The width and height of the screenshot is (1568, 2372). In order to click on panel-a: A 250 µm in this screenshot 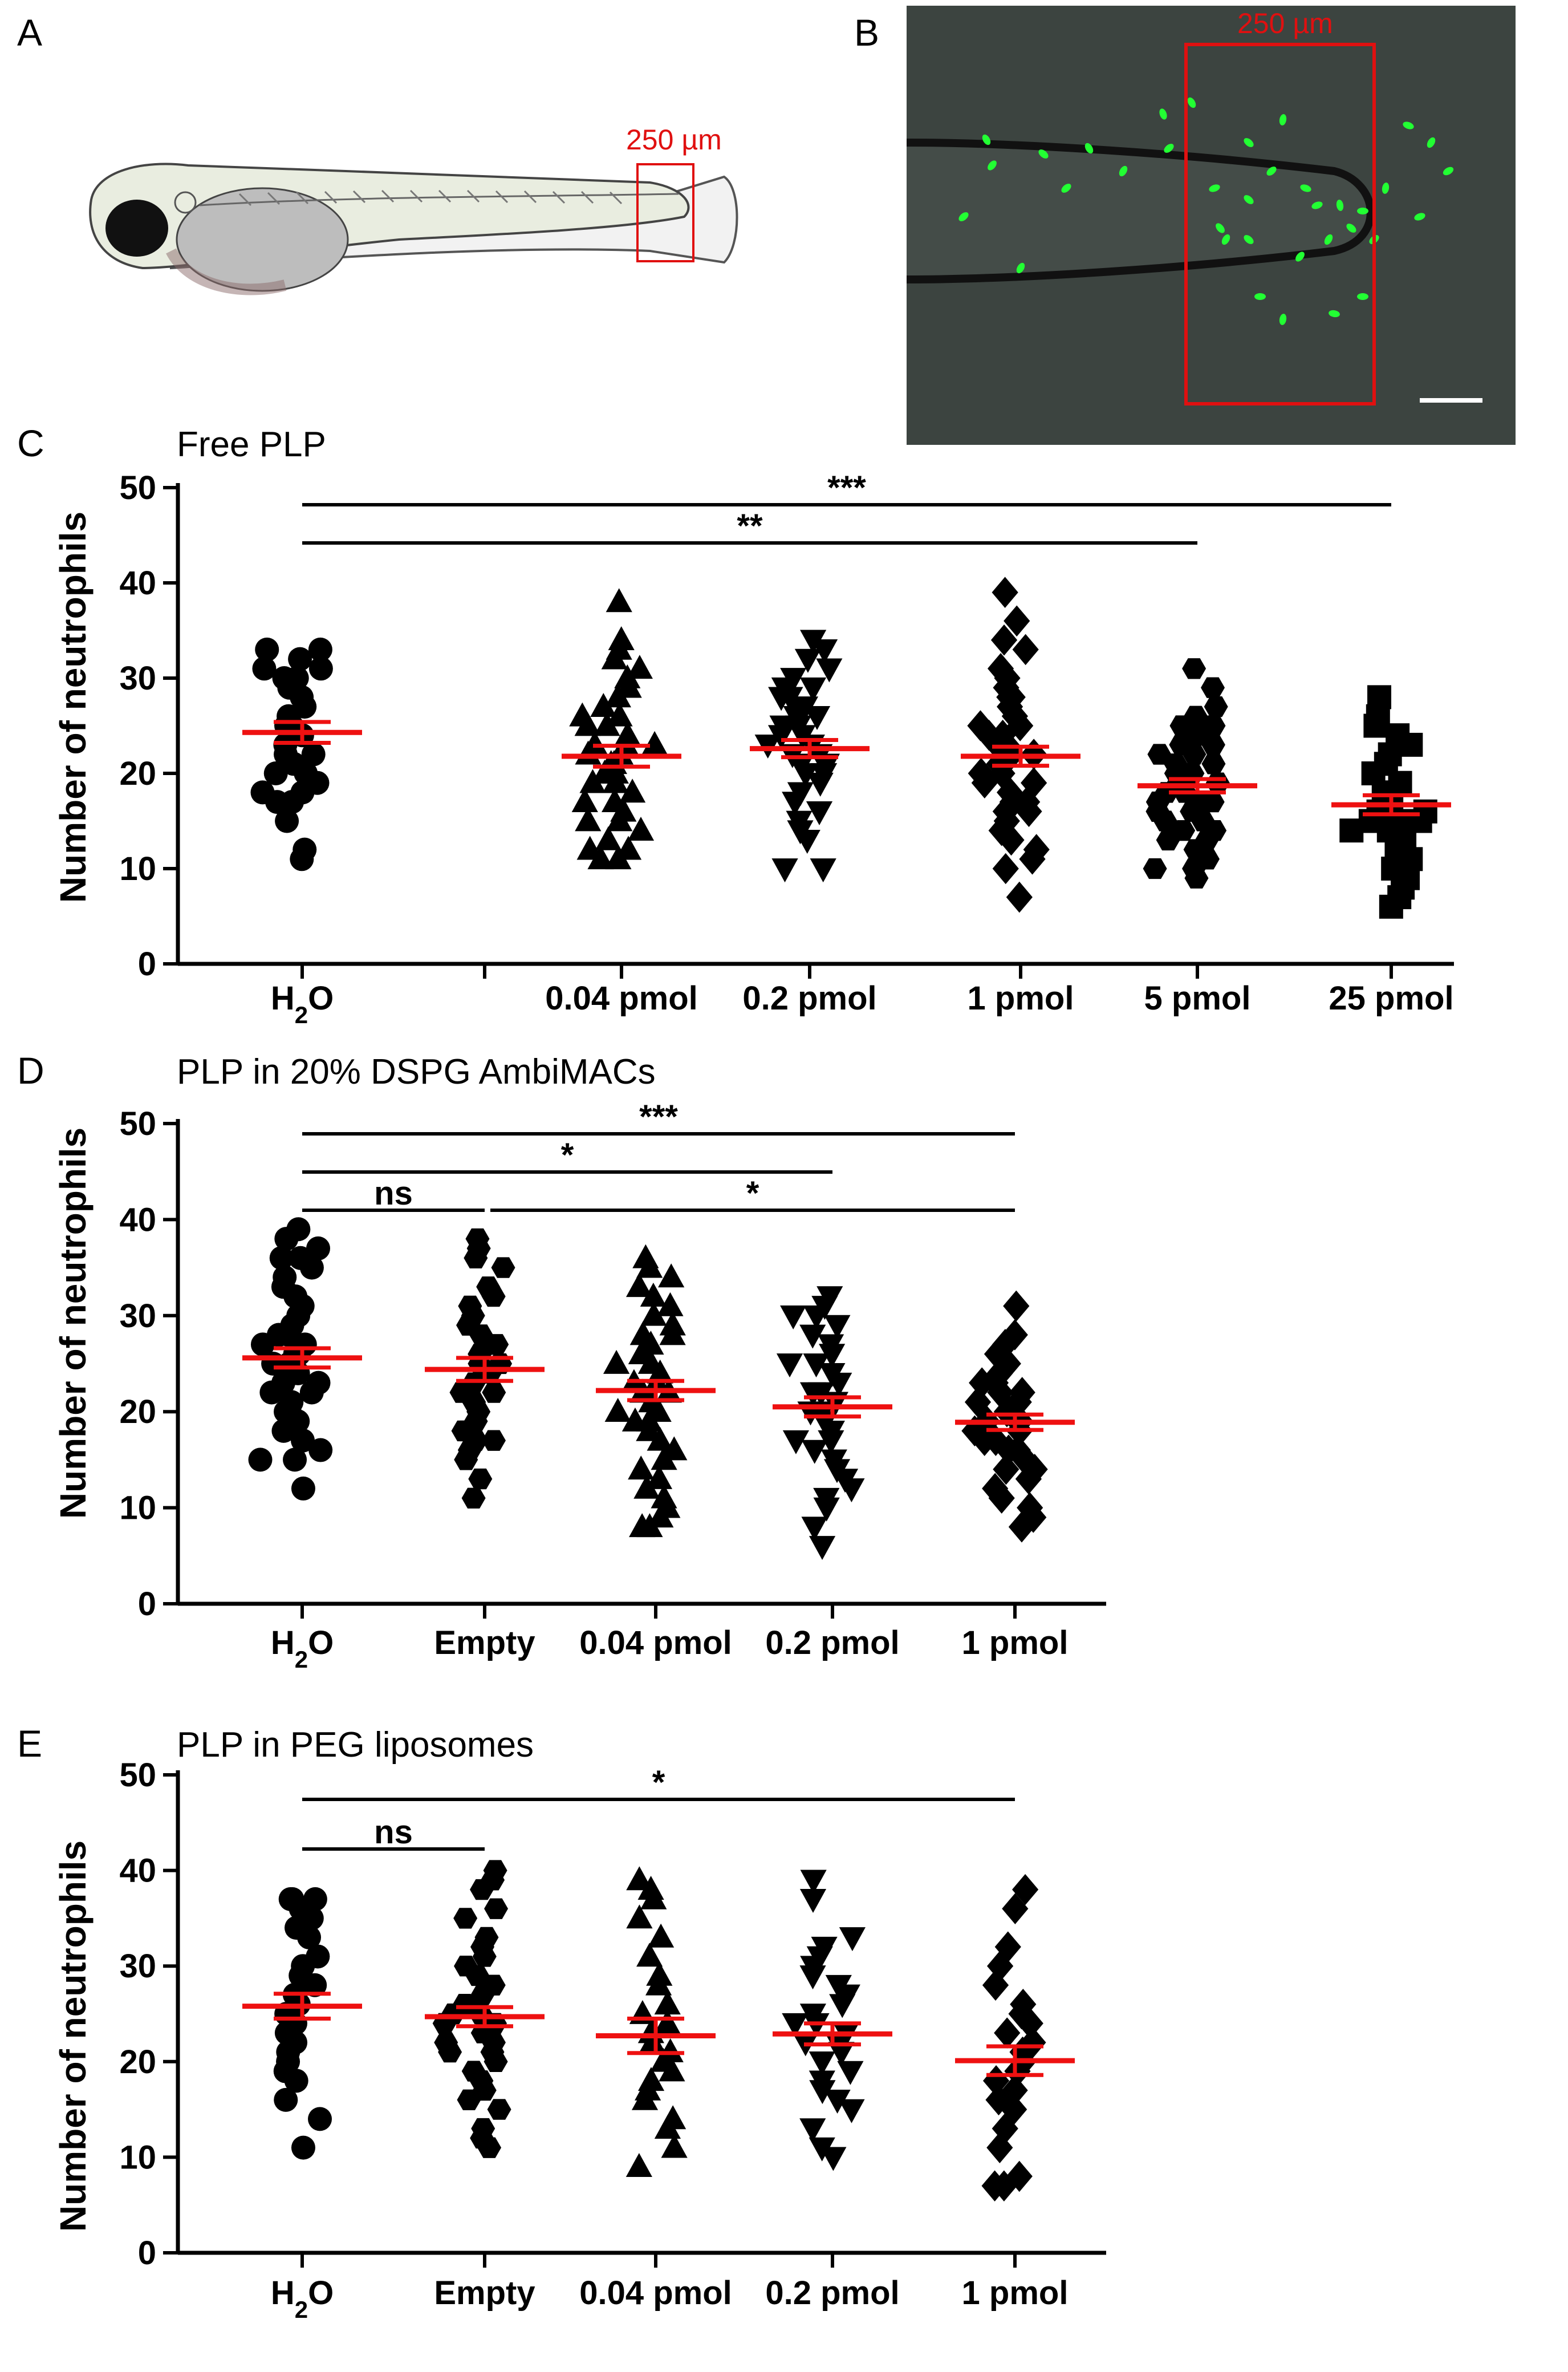, I will do `click(377, 153)`.